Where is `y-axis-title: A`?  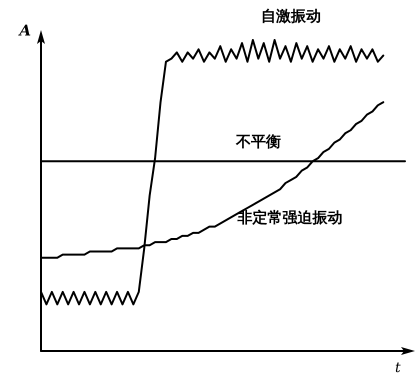
y-axis-title: A is located at coordinates (24, 31).